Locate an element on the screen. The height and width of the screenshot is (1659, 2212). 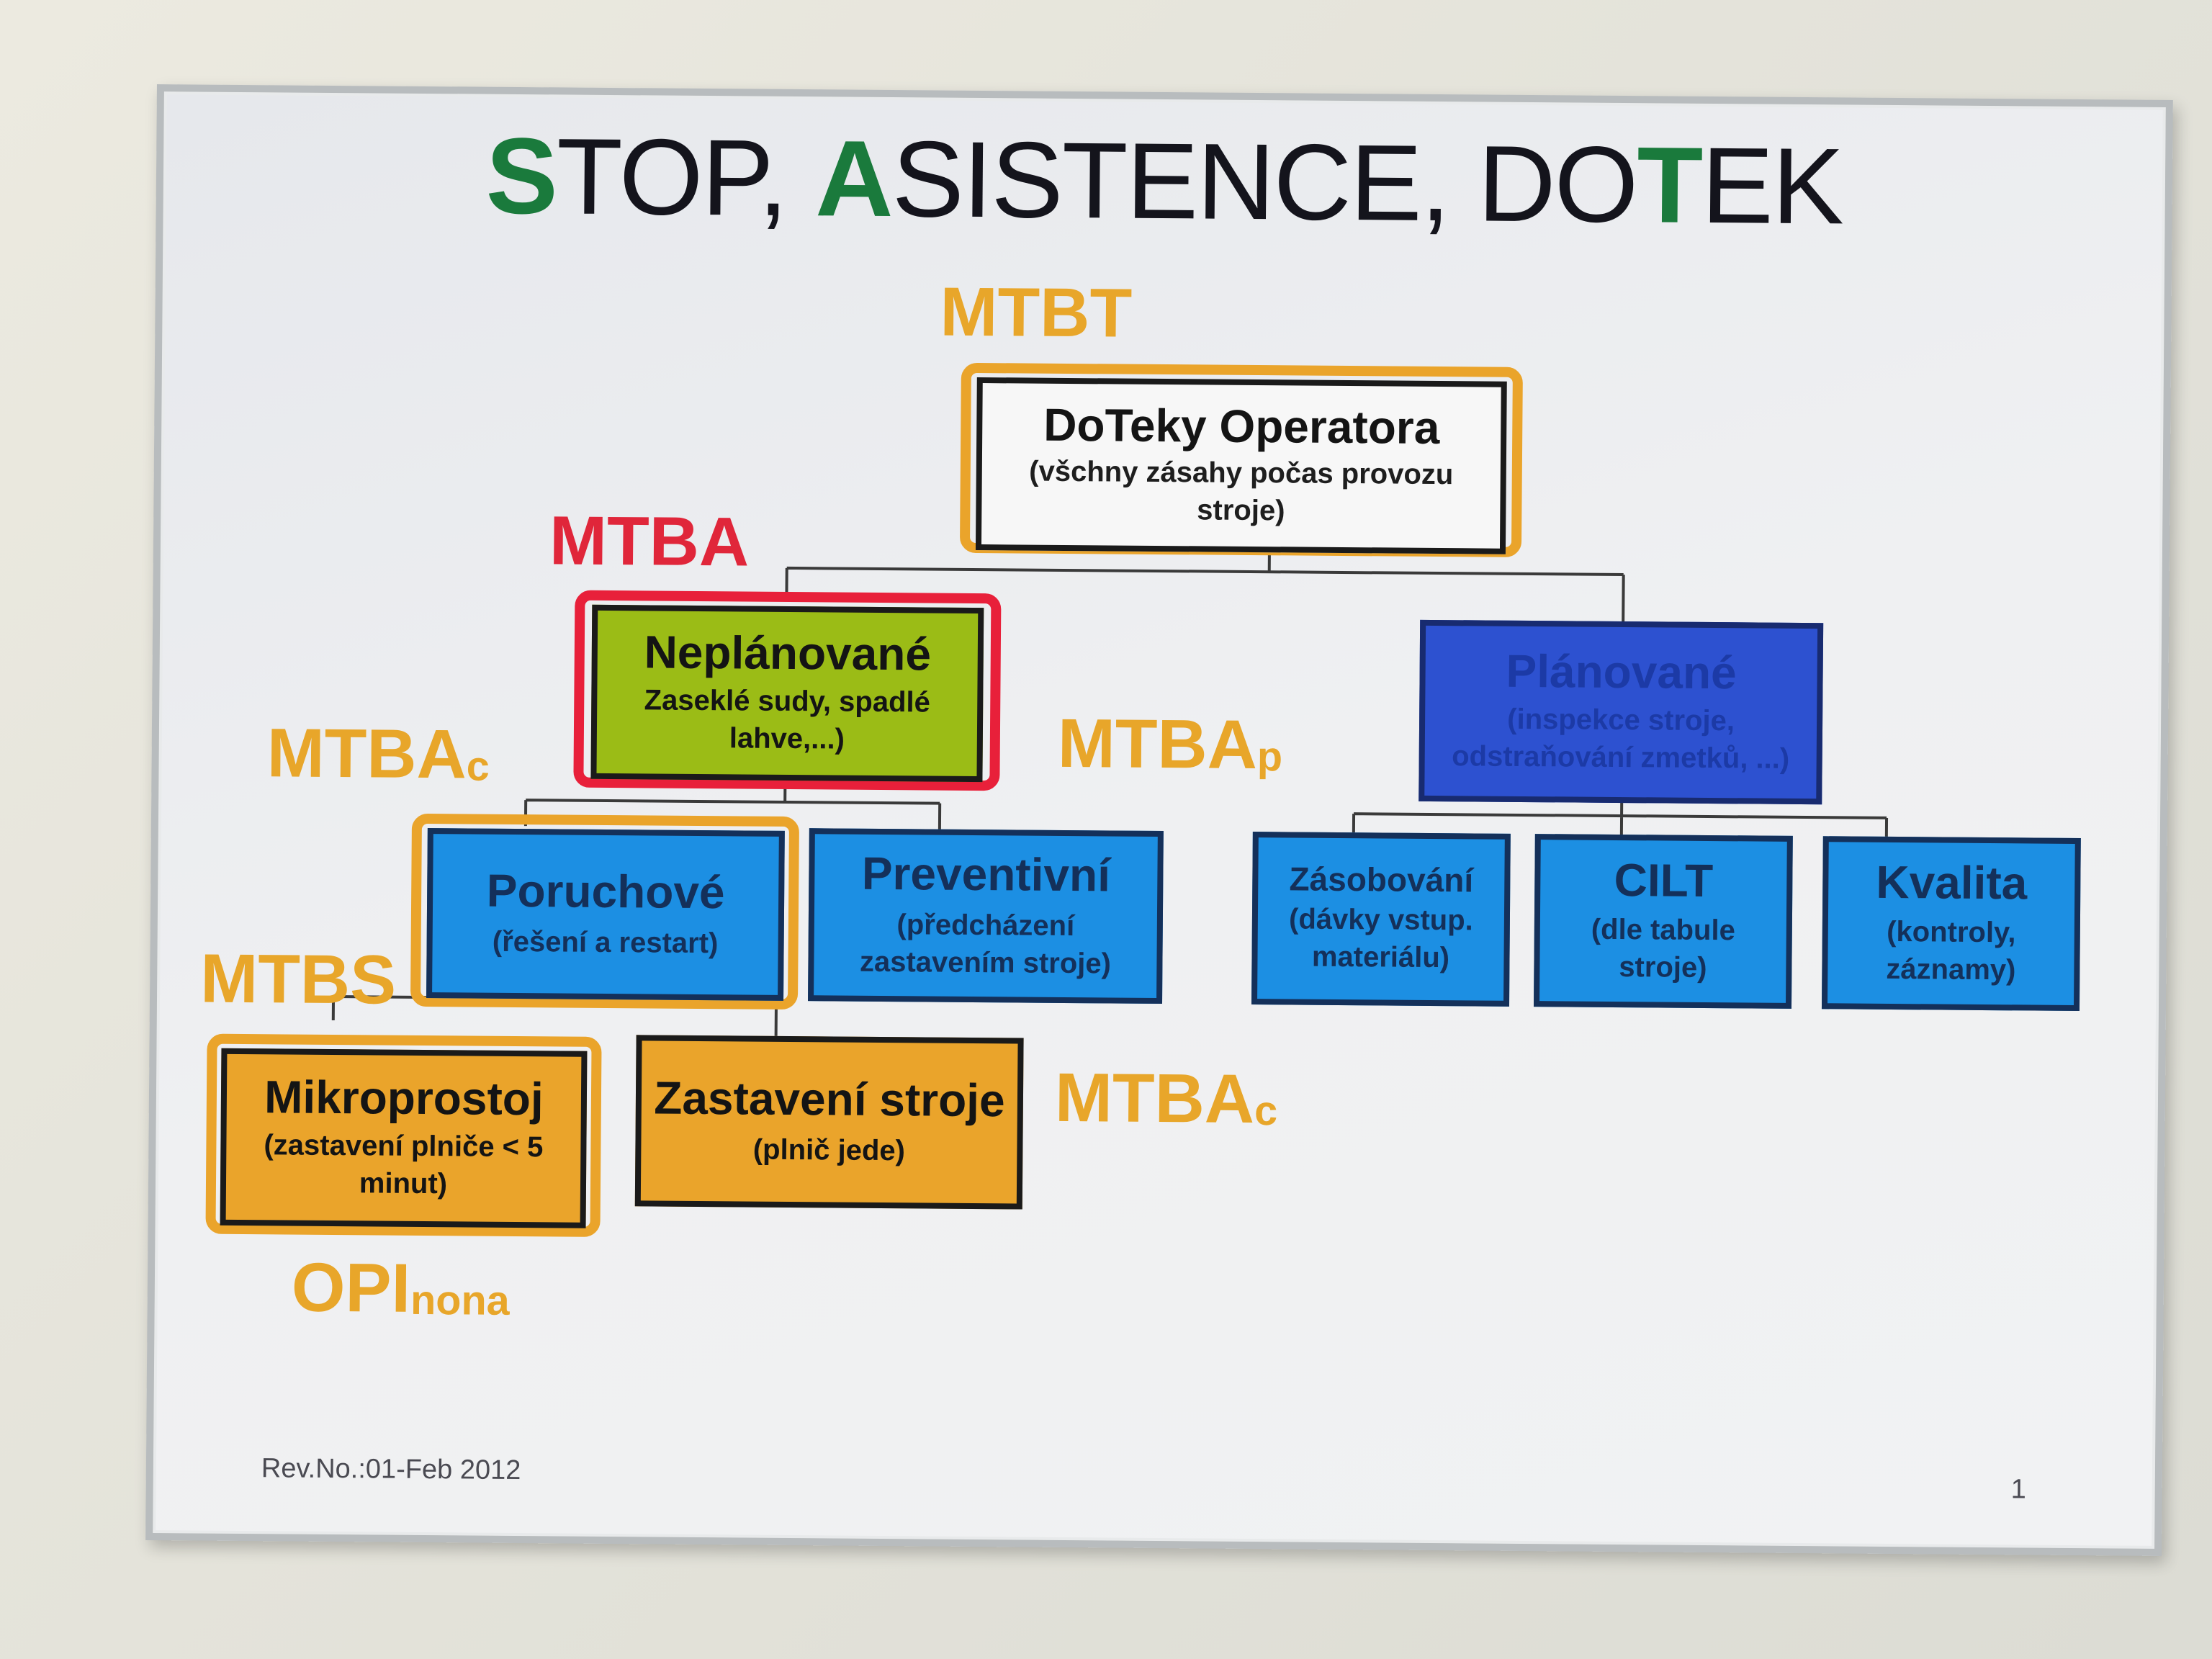
metric-mtbac-left-sub: c is located at coordinates (478, 766).